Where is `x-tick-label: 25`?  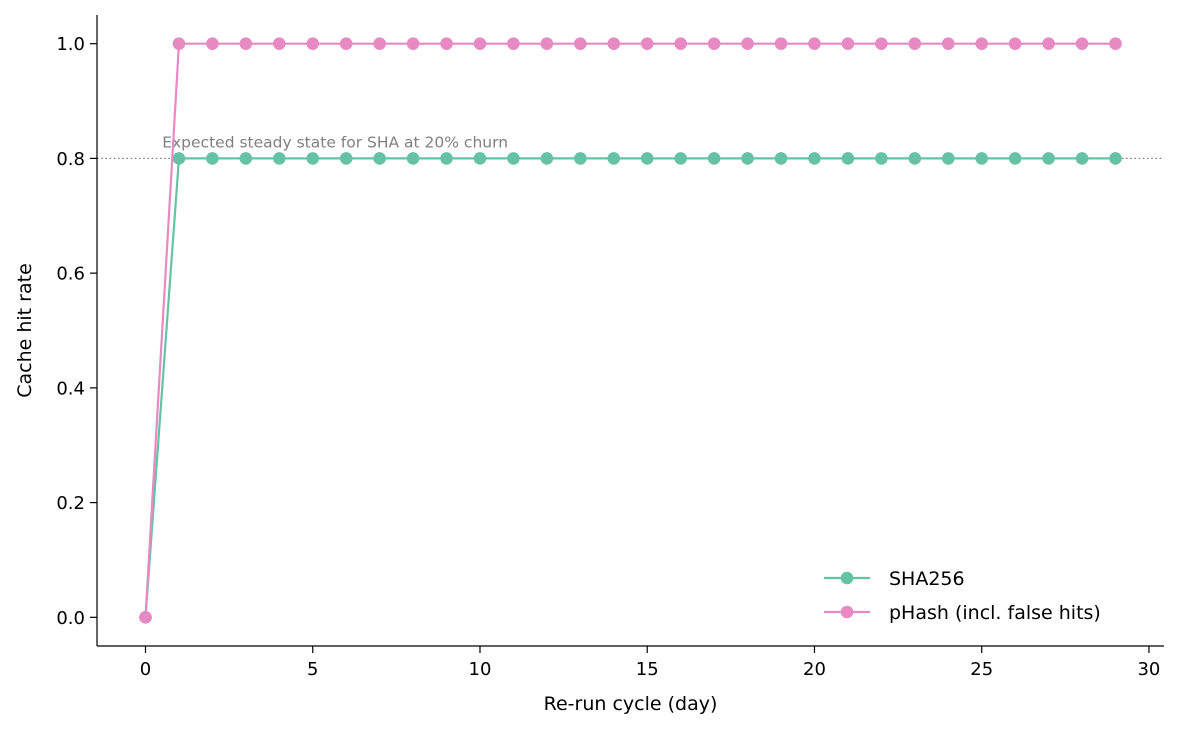 x-tick-label: 25 is located at coordinates (981, 669).